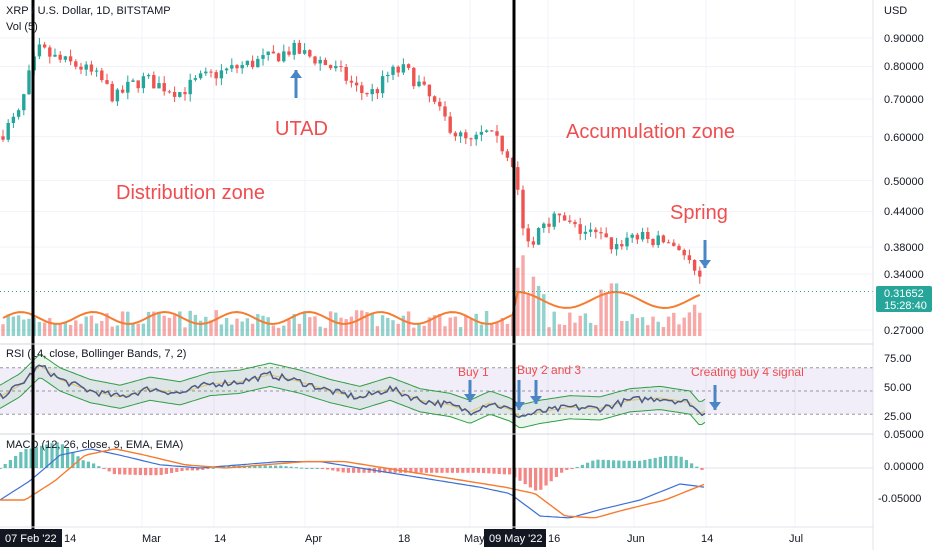  I want to click on volume-ma-line, so click(351, 308).